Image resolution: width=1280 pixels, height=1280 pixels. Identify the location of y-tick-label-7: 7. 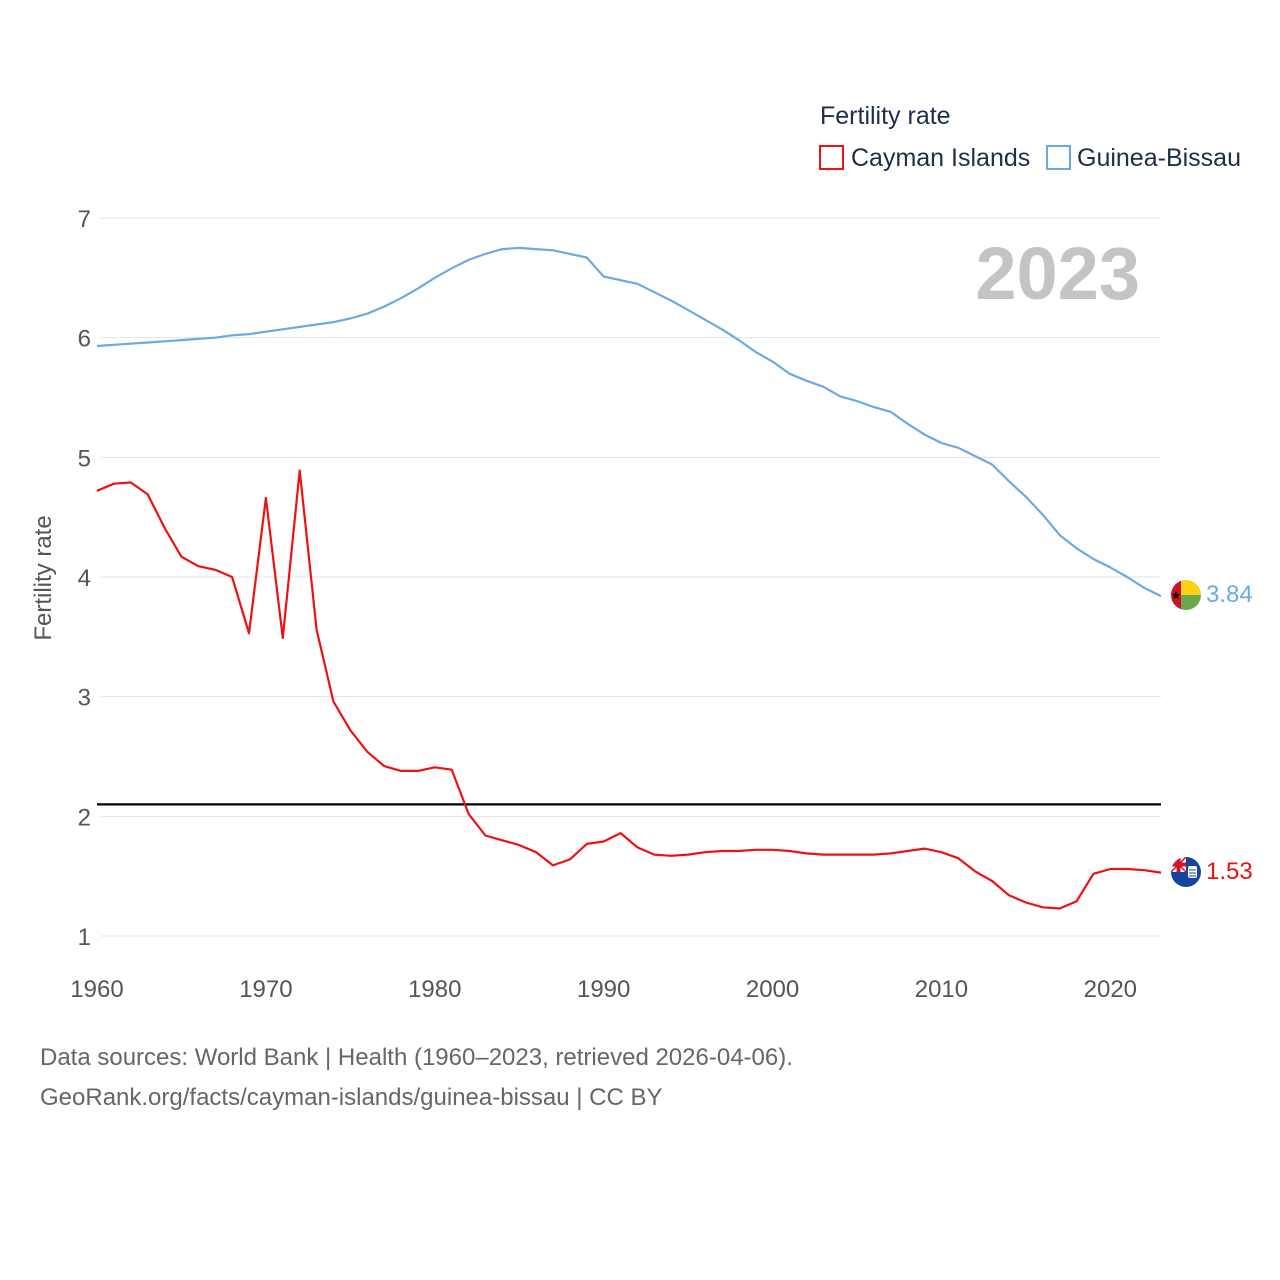
(84, 219).